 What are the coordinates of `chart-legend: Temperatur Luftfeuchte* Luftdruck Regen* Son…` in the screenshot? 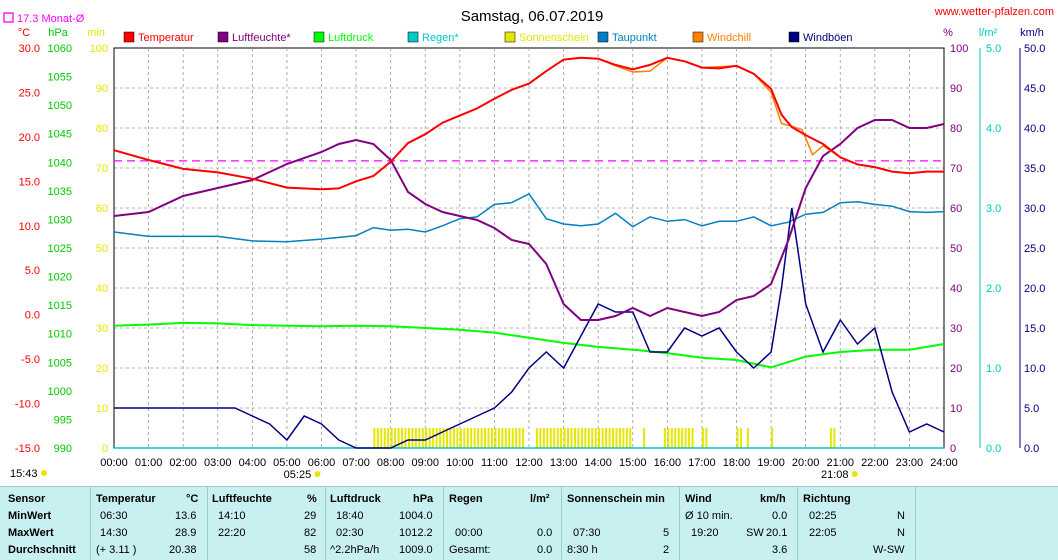 It's located at (488, 37).